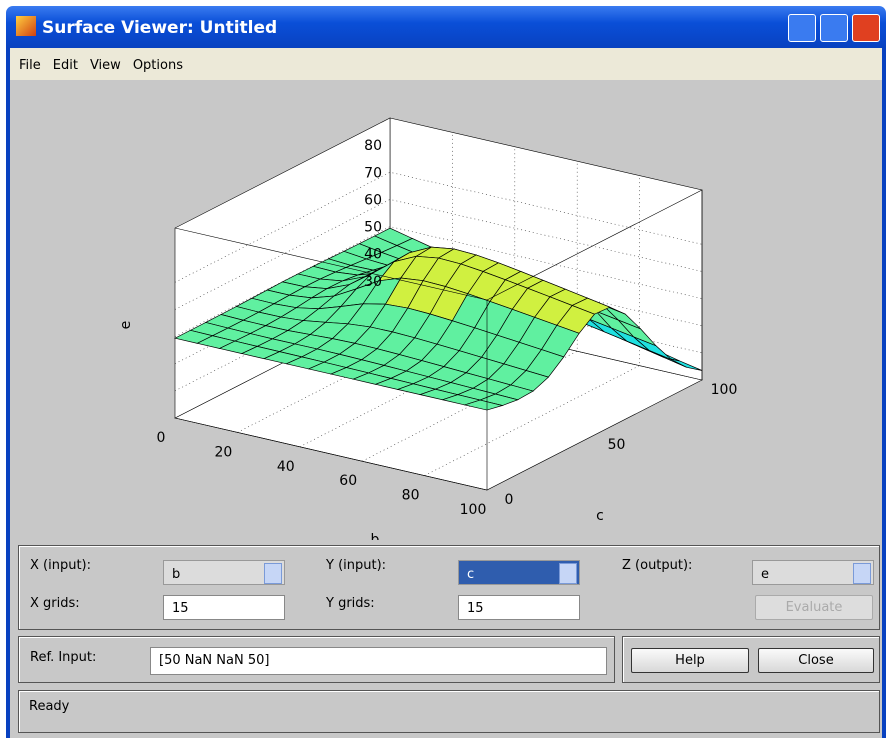 This screenshot has width=889, height=738. Describe the element at coordinates (223, 452) in the screenshot. I see `x-tick-label: 20` at that location.